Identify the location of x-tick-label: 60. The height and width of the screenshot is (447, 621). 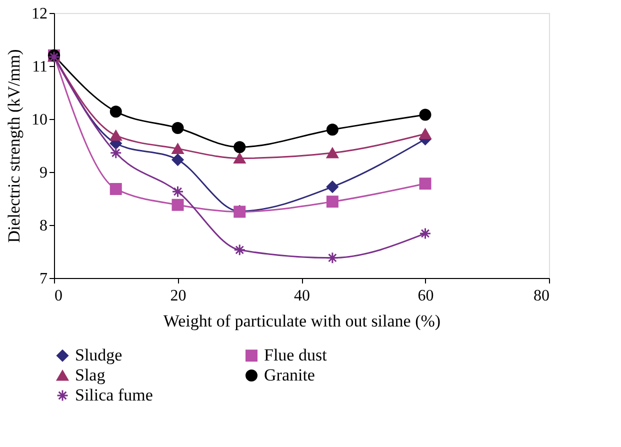
(426, 296).